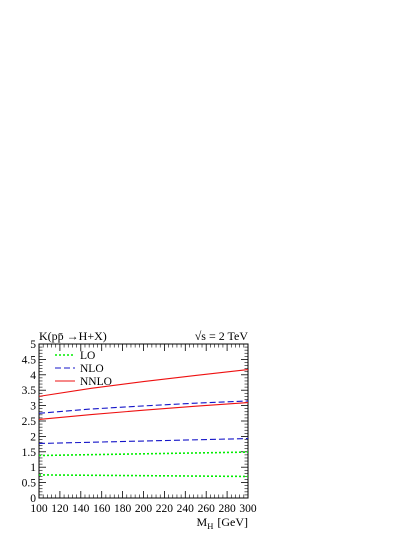 This screenshot has height=537, width=415. I want to click on x-axis-label-subscript: H, so click(210, 526).